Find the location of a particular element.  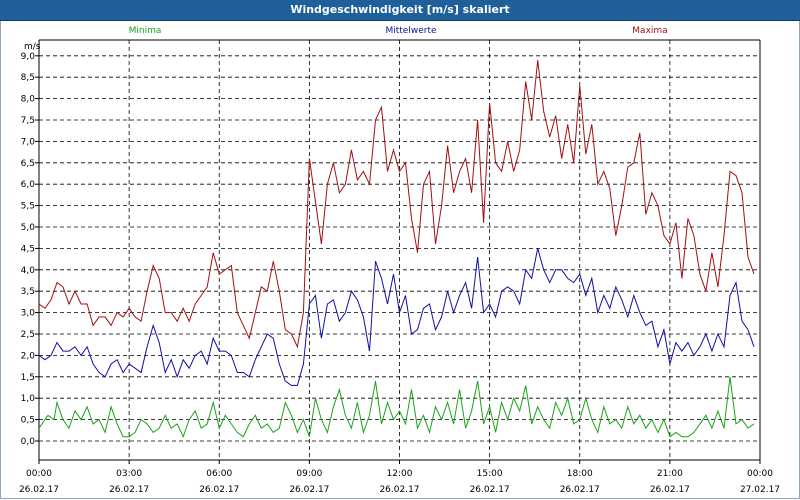

y-axis-label: m/s is located at coordinates (32, 47).